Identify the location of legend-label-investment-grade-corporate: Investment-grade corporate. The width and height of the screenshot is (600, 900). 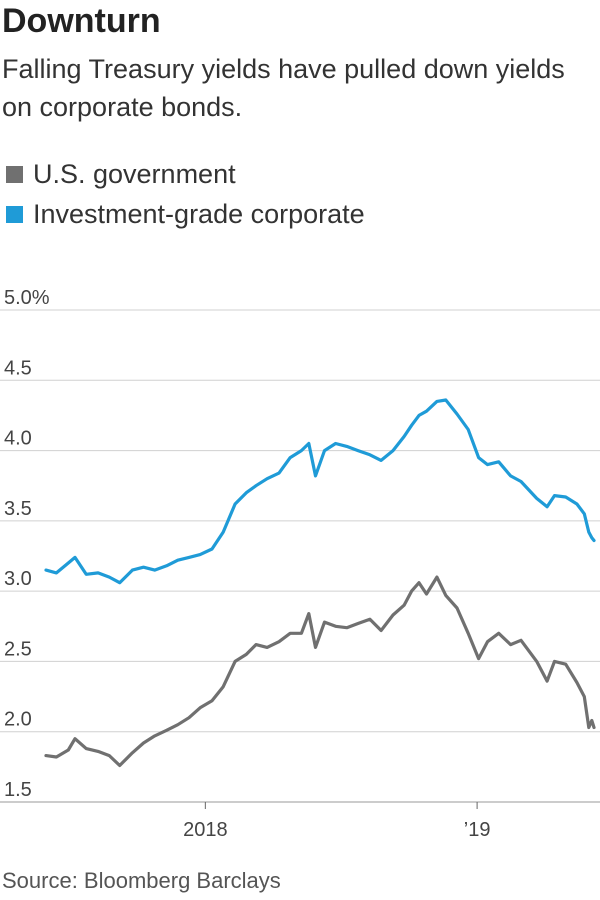
(199, 213).